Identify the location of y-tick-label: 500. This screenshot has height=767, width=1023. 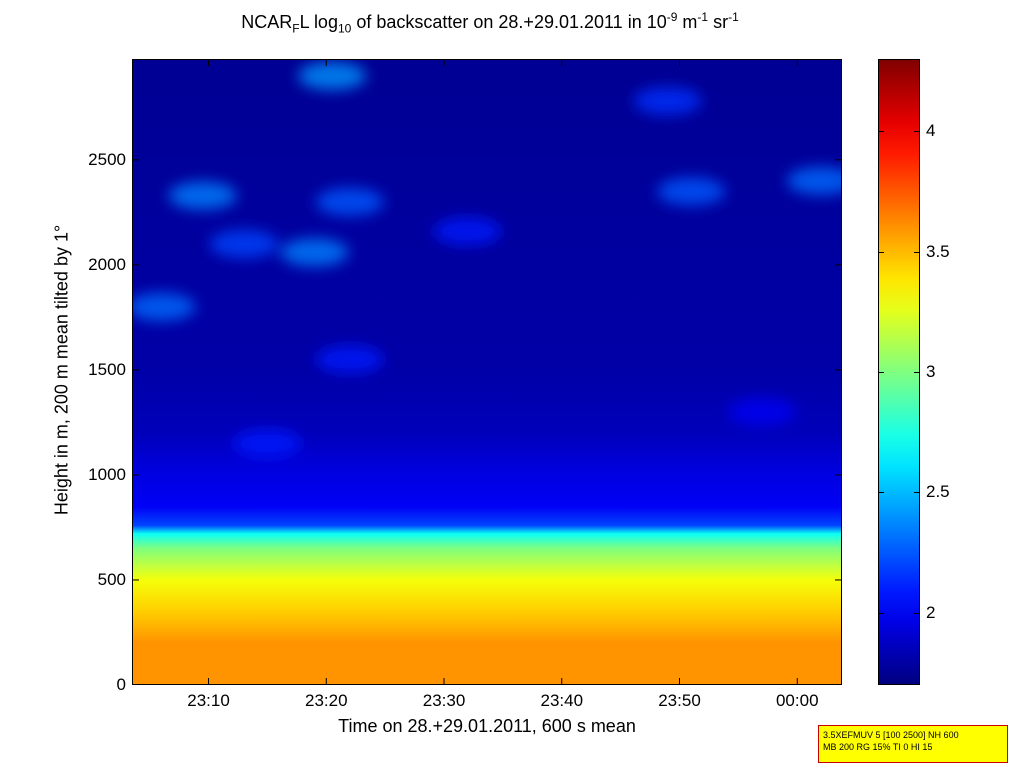
(111, 579).